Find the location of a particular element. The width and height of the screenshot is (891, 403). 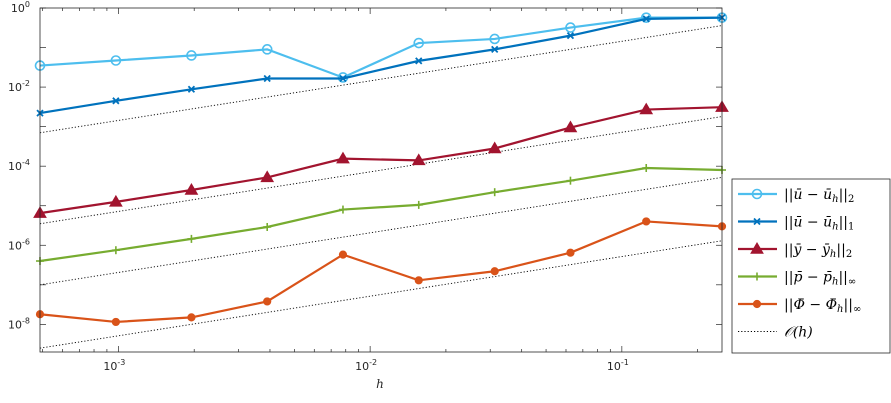

y-tick-label: 10⁻⁴ is located at coordinates (19, 165).